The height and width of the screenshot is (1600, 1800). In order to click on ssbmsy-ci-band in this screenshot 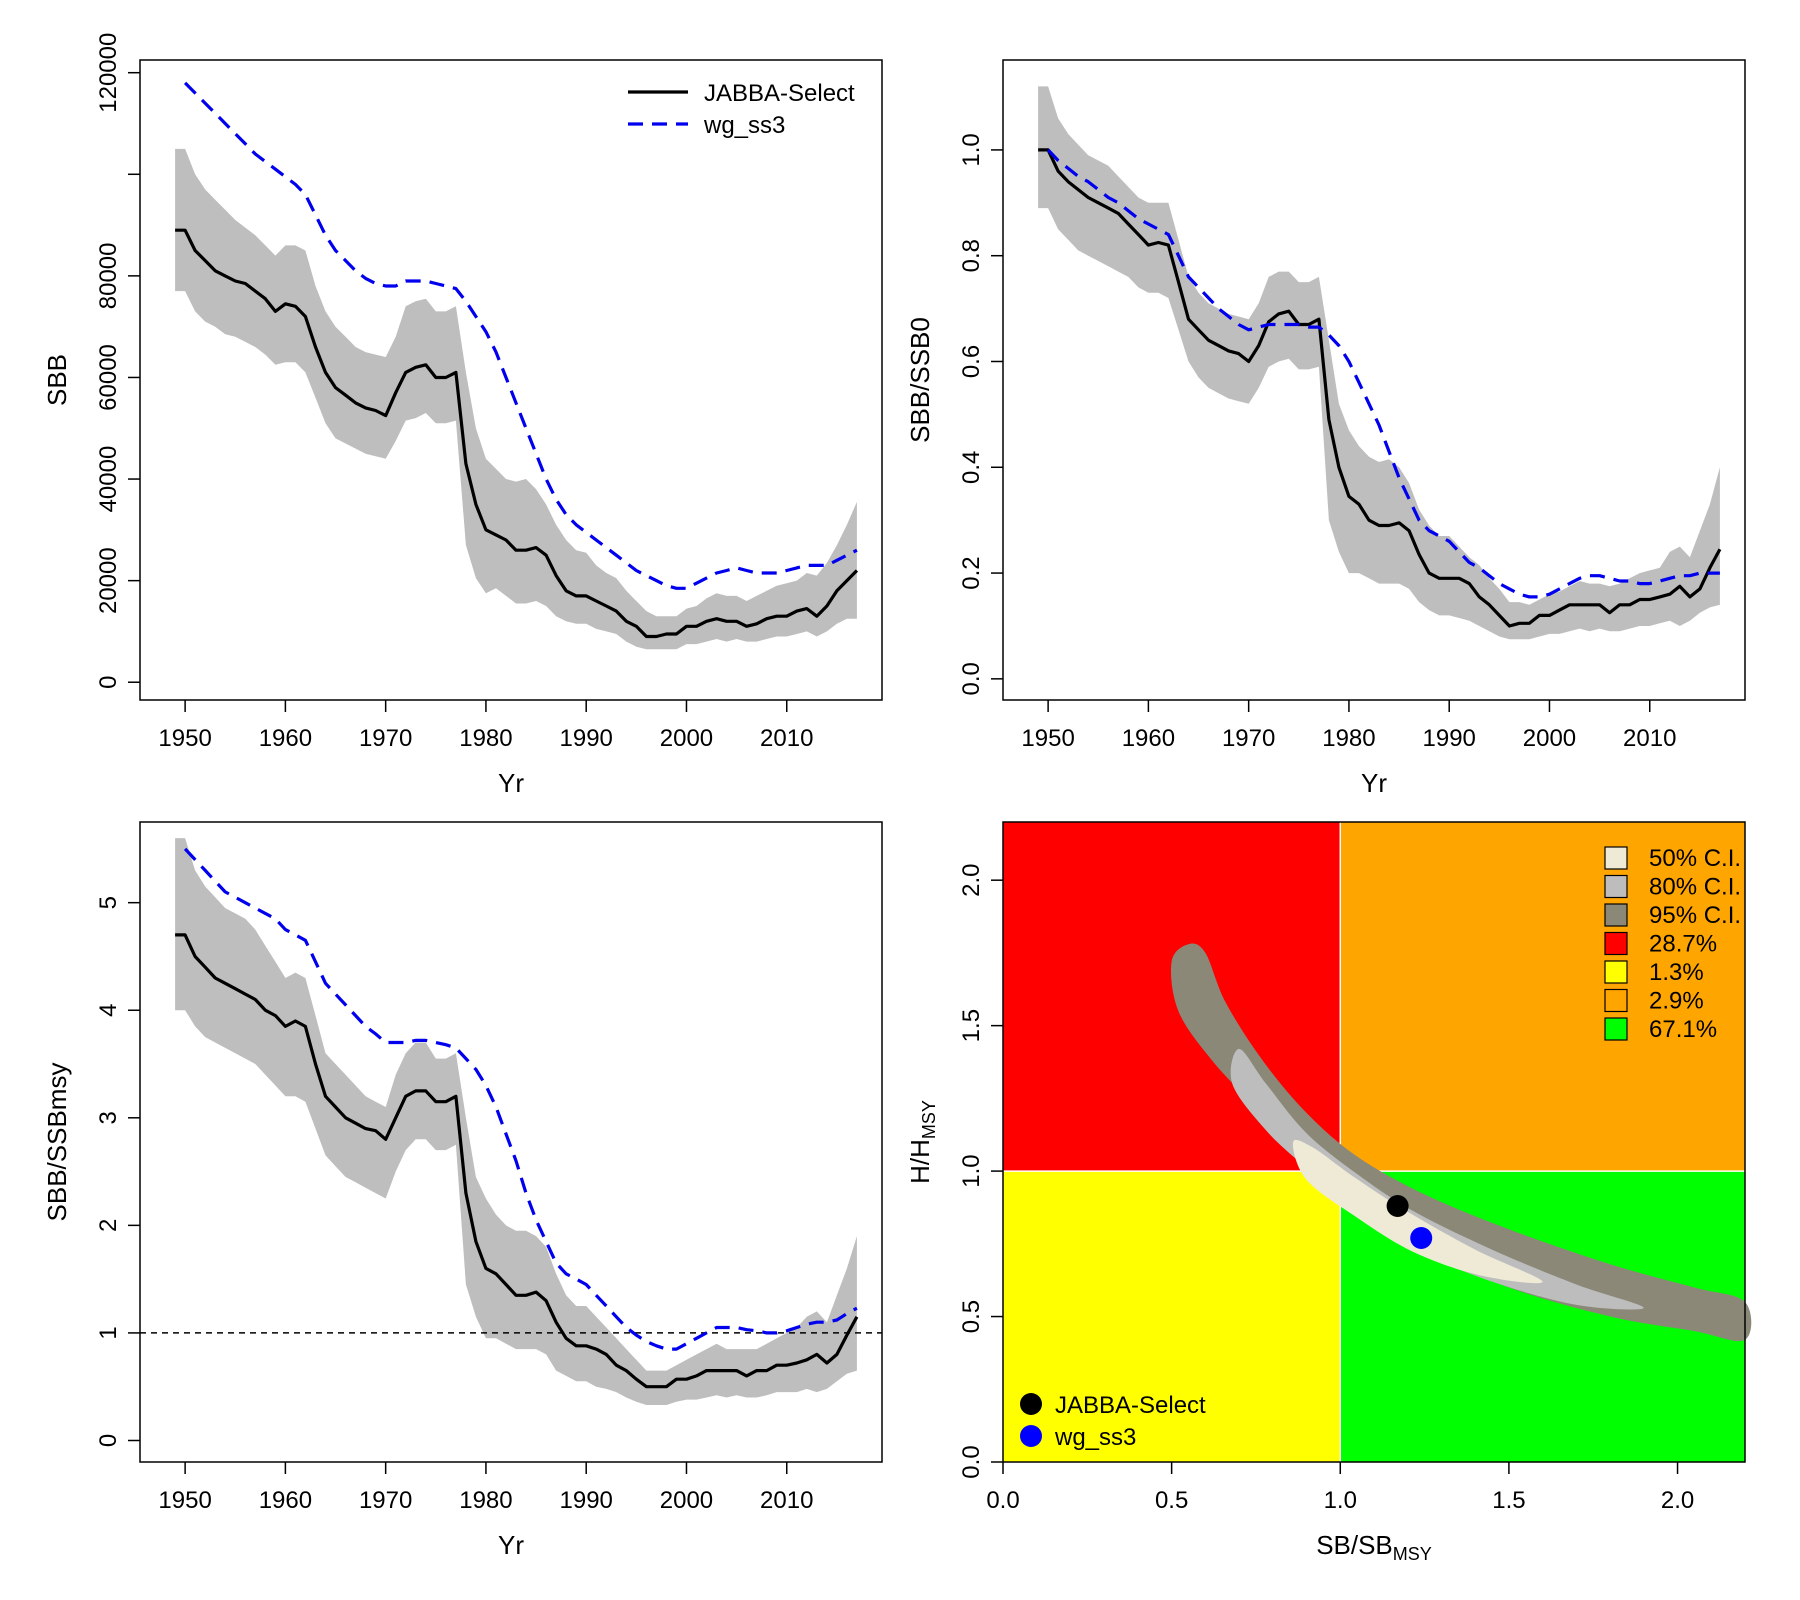, I will do `click(516, 1121)`.